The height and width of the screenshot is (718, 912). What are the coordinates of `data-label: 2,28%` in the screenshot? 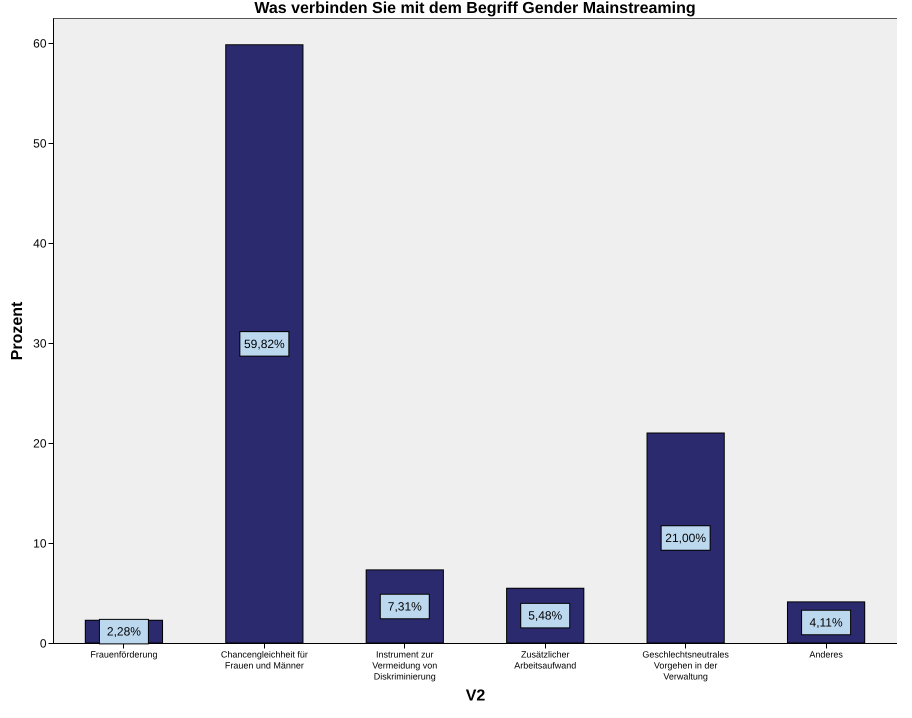 It's located at (124, 631).